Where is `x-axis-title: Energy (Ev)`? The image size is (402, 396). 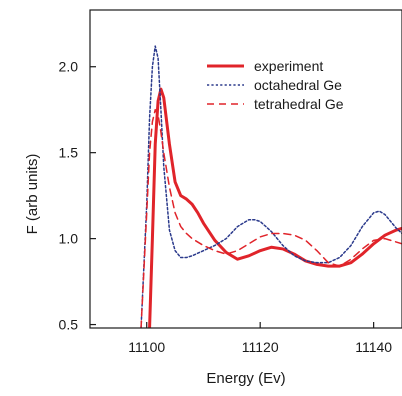
x-axis-title: Energy (Ev) is located at coordinates (245, 378).